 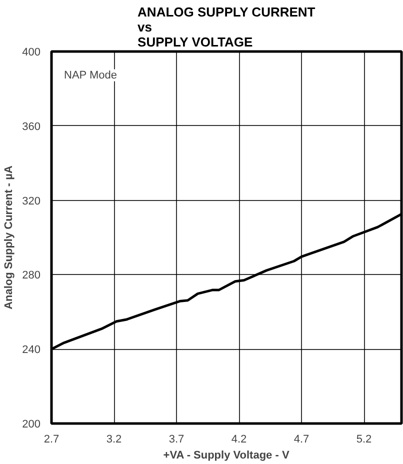 I want to click on x-tick-label: 5.2, so click(x=364, y=440).